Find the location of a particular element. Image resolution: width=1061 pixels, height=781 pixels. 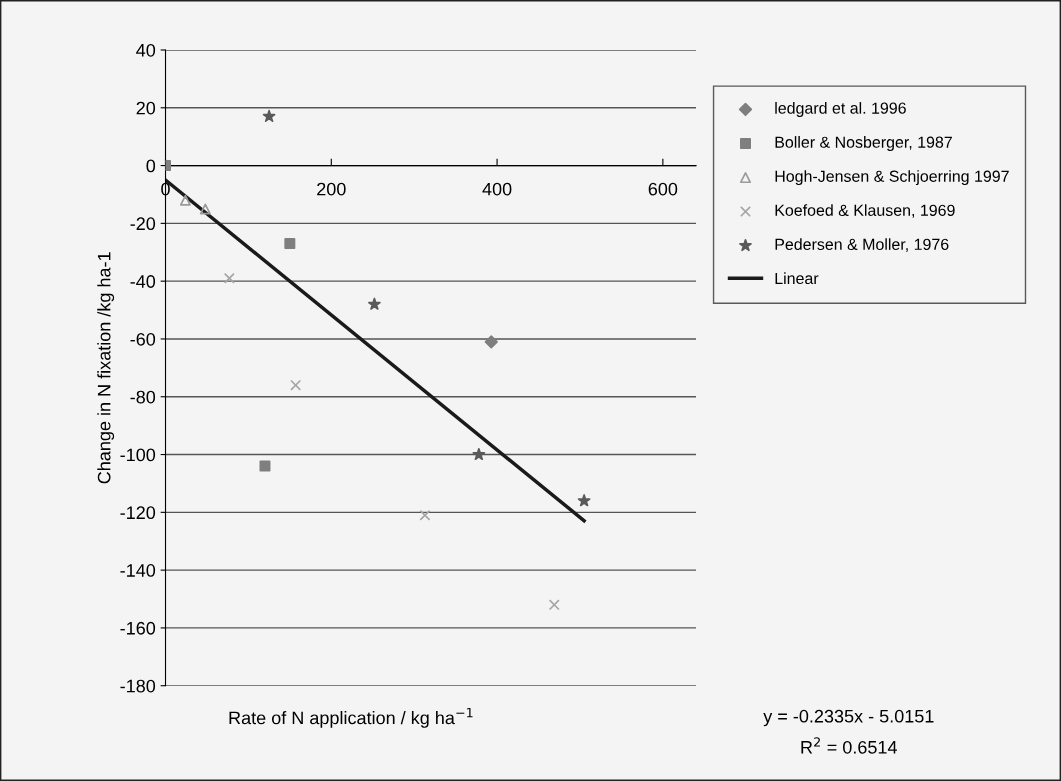

legend-label: ledgard et al. 1996 is located at coordinates (840, 109).